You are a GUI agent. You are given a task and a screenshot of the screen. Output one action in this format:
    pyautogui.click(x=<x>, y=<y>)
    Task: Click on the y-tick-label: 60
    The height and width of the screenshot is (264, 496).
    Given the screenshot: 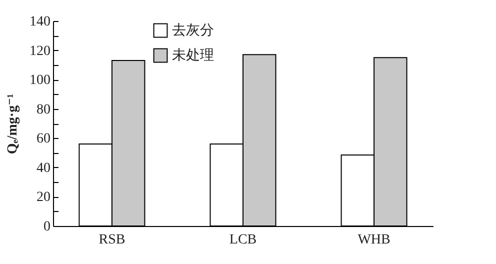 What is the action you would take?
    pyautogui.click(x=43, y=139)
    